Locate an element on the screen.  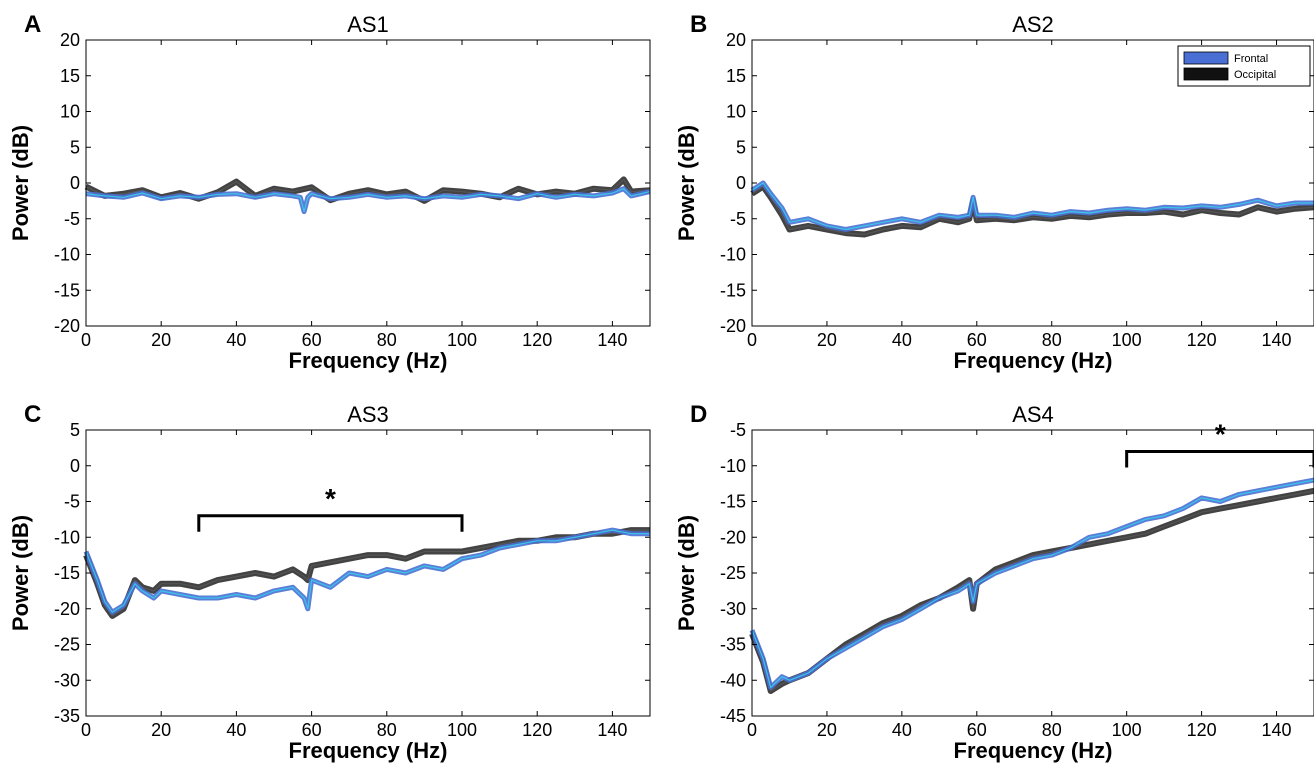
panel-letter: D is located at coordinates (698, 414).